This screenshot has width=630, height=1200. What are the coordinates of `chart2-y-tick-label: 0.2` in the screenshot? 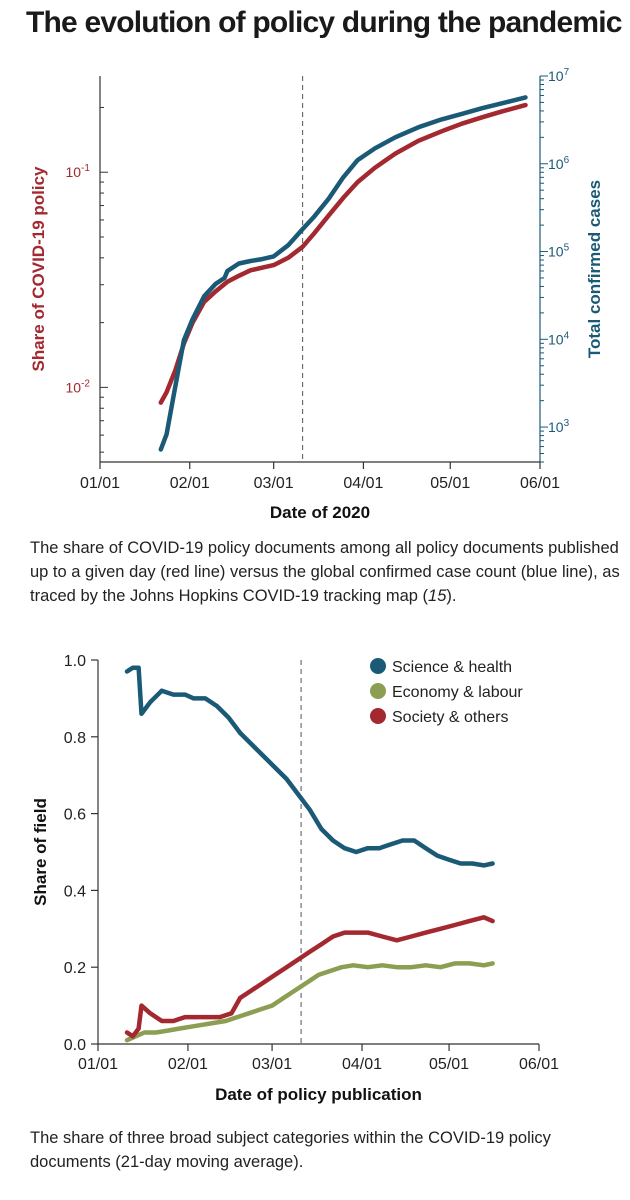 It's located at (75, 968).